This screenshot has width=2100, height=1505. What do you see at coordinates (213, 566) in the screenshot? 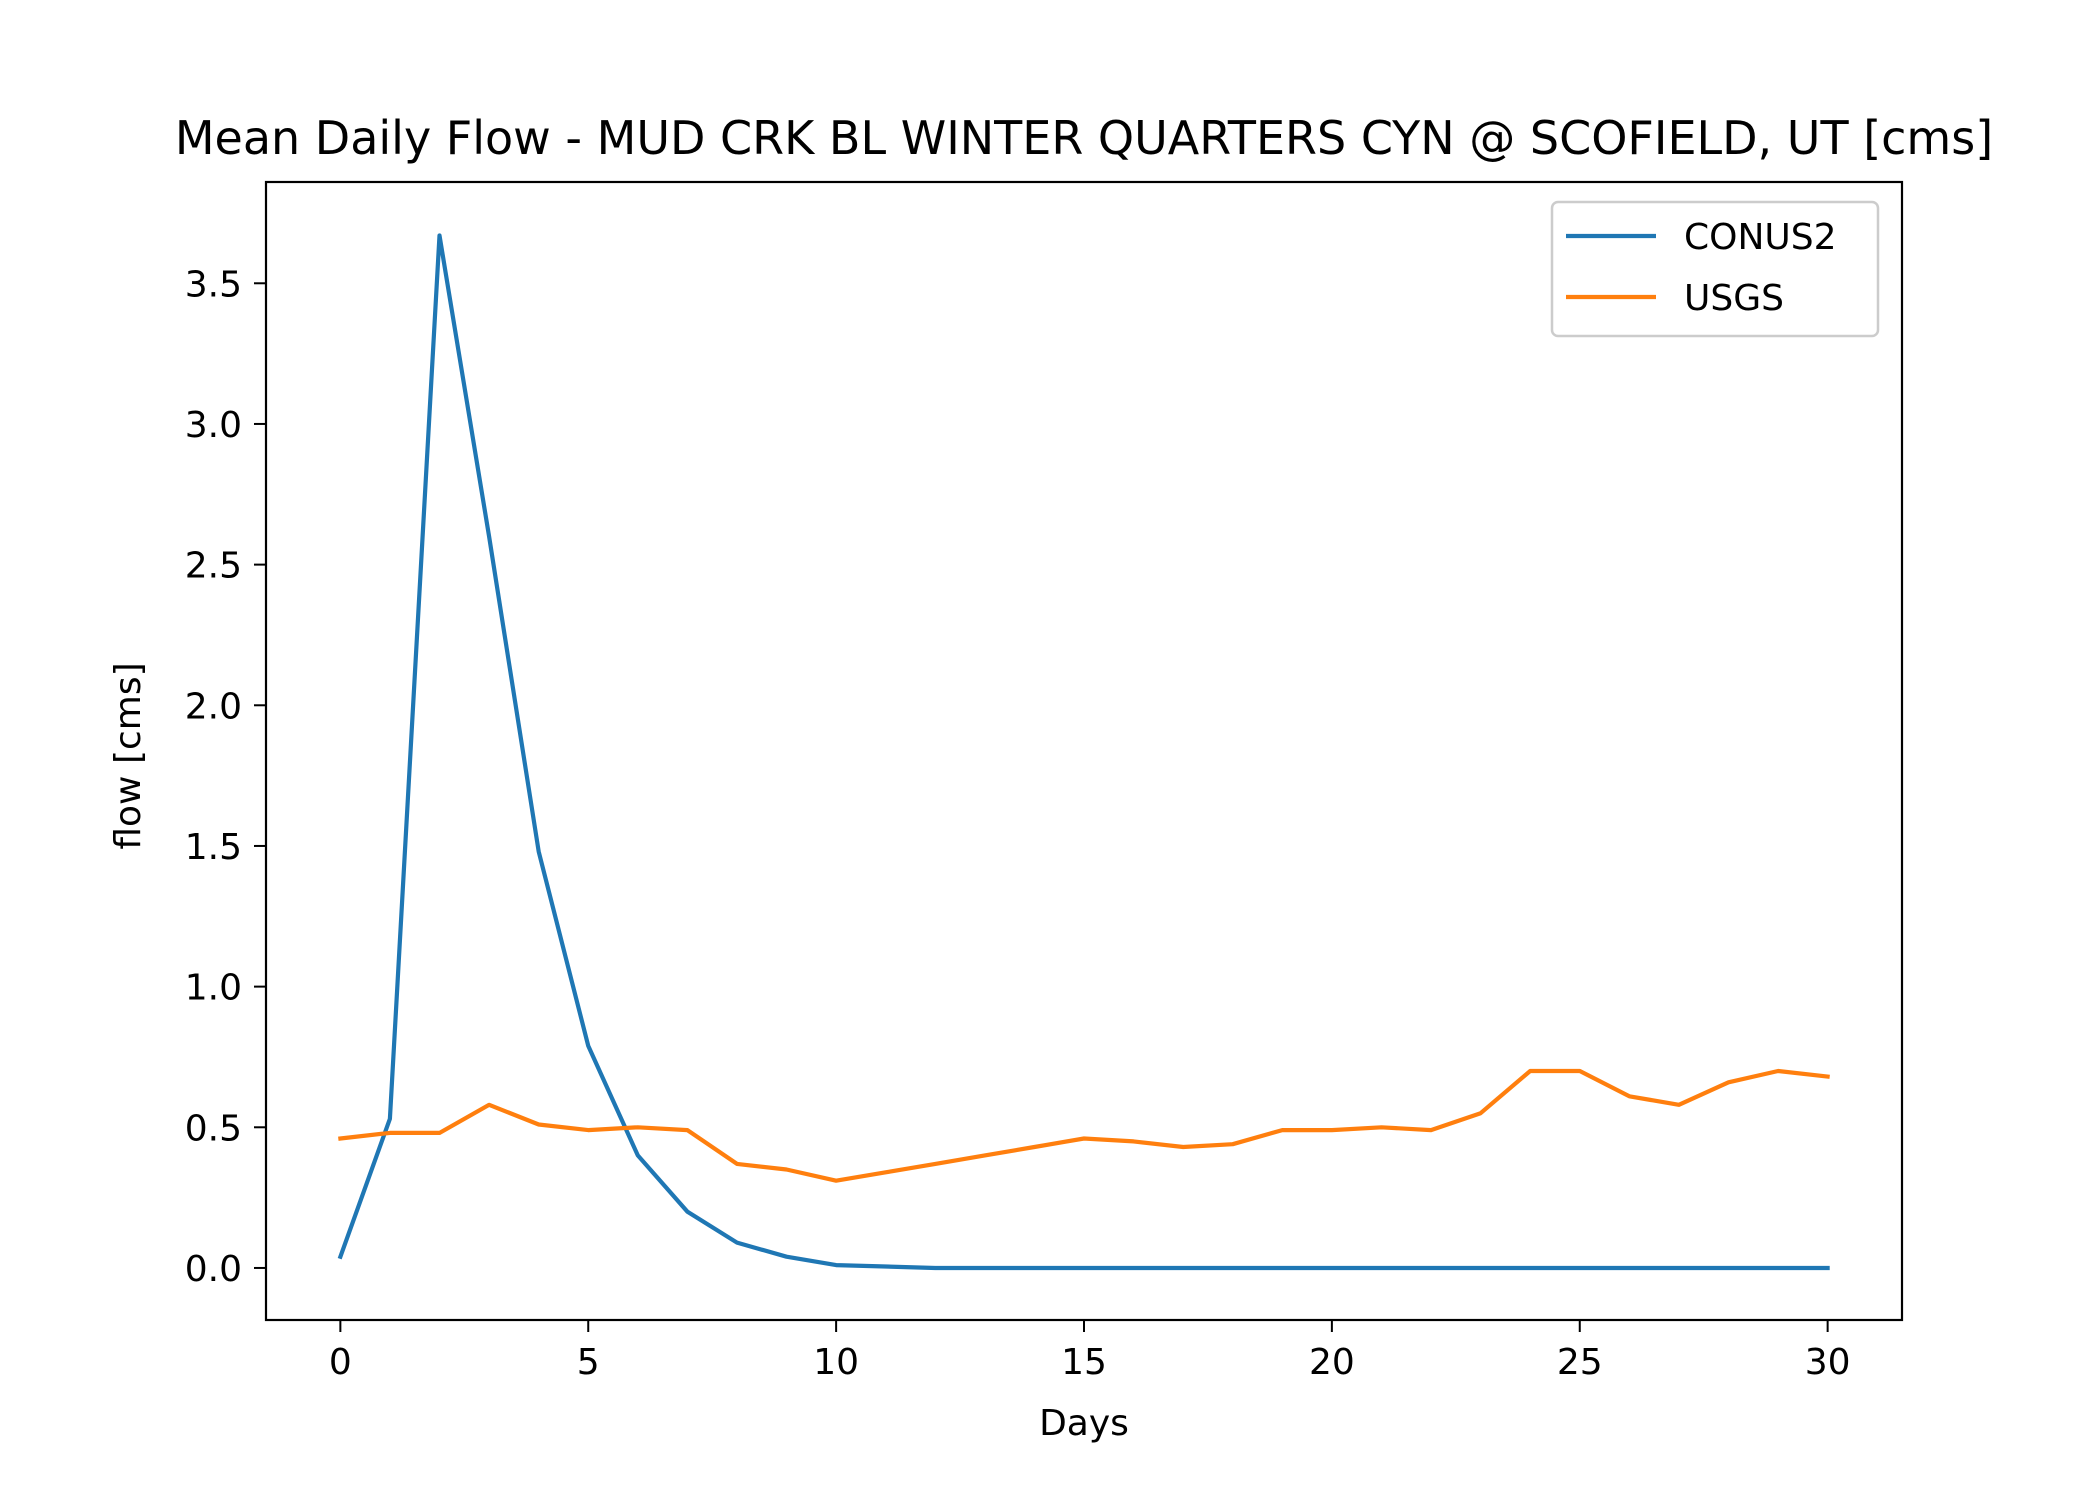
I see `y-tick-label: 2.5` at bounding box center [213, 566].